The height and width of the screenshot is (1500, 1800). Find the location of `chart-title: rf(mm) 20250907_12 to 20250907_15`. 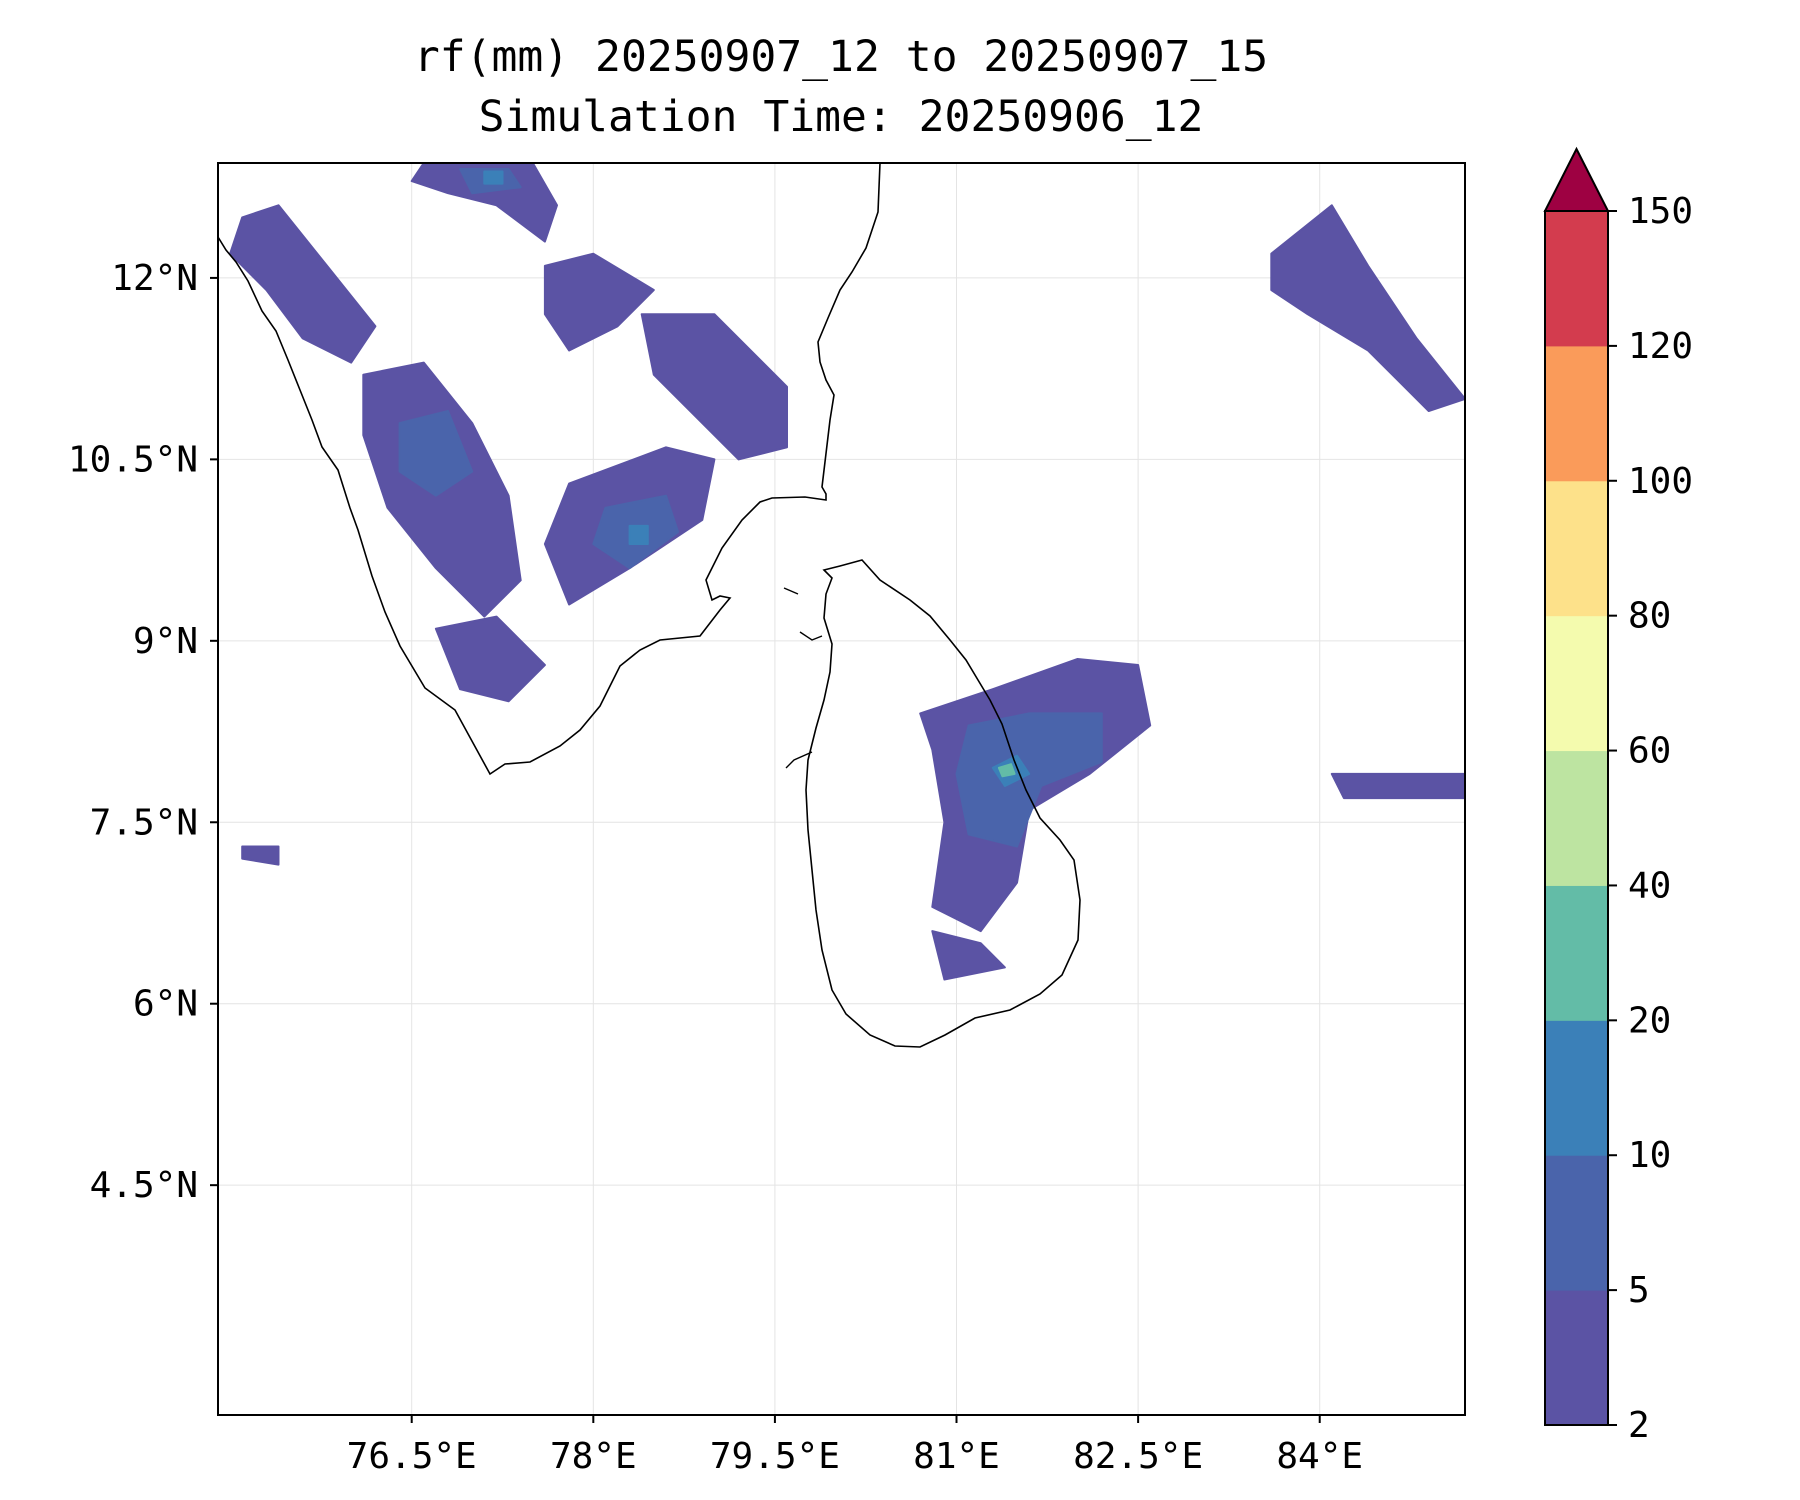

chart-title: rf(mm) 20250907_12 to 20250907_15 is located at coordinates (841, 57).